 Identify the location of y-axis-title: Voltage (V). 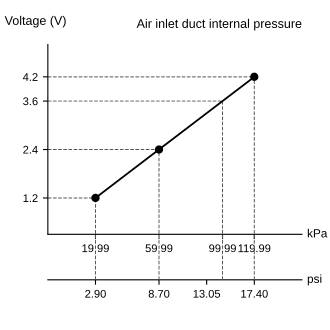
(35, 22).